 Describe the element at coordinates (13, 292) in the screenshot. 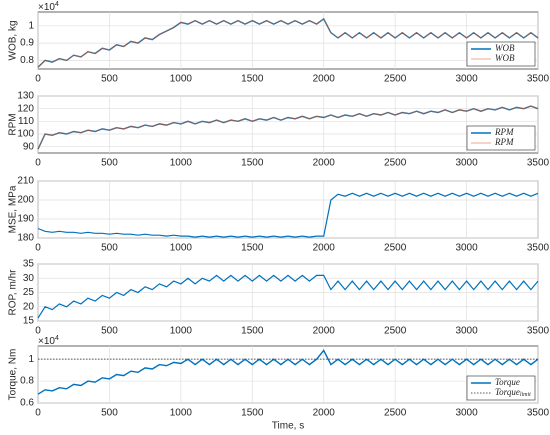

I see `y-axis-label: ROP, m/hr` at that location.